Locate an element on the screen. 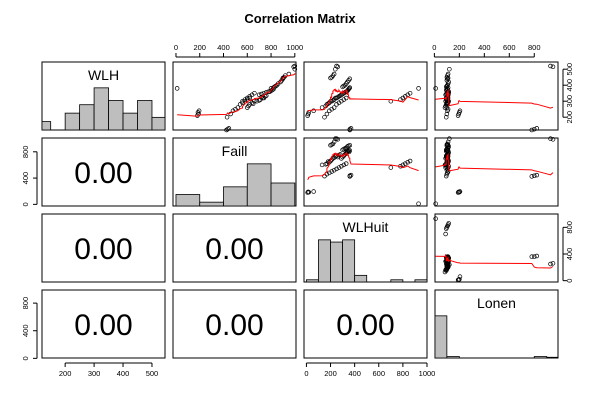 The image size is (600, 400). axis-tick-label-h-2-2: 400 is located at coordinates (354, 373).